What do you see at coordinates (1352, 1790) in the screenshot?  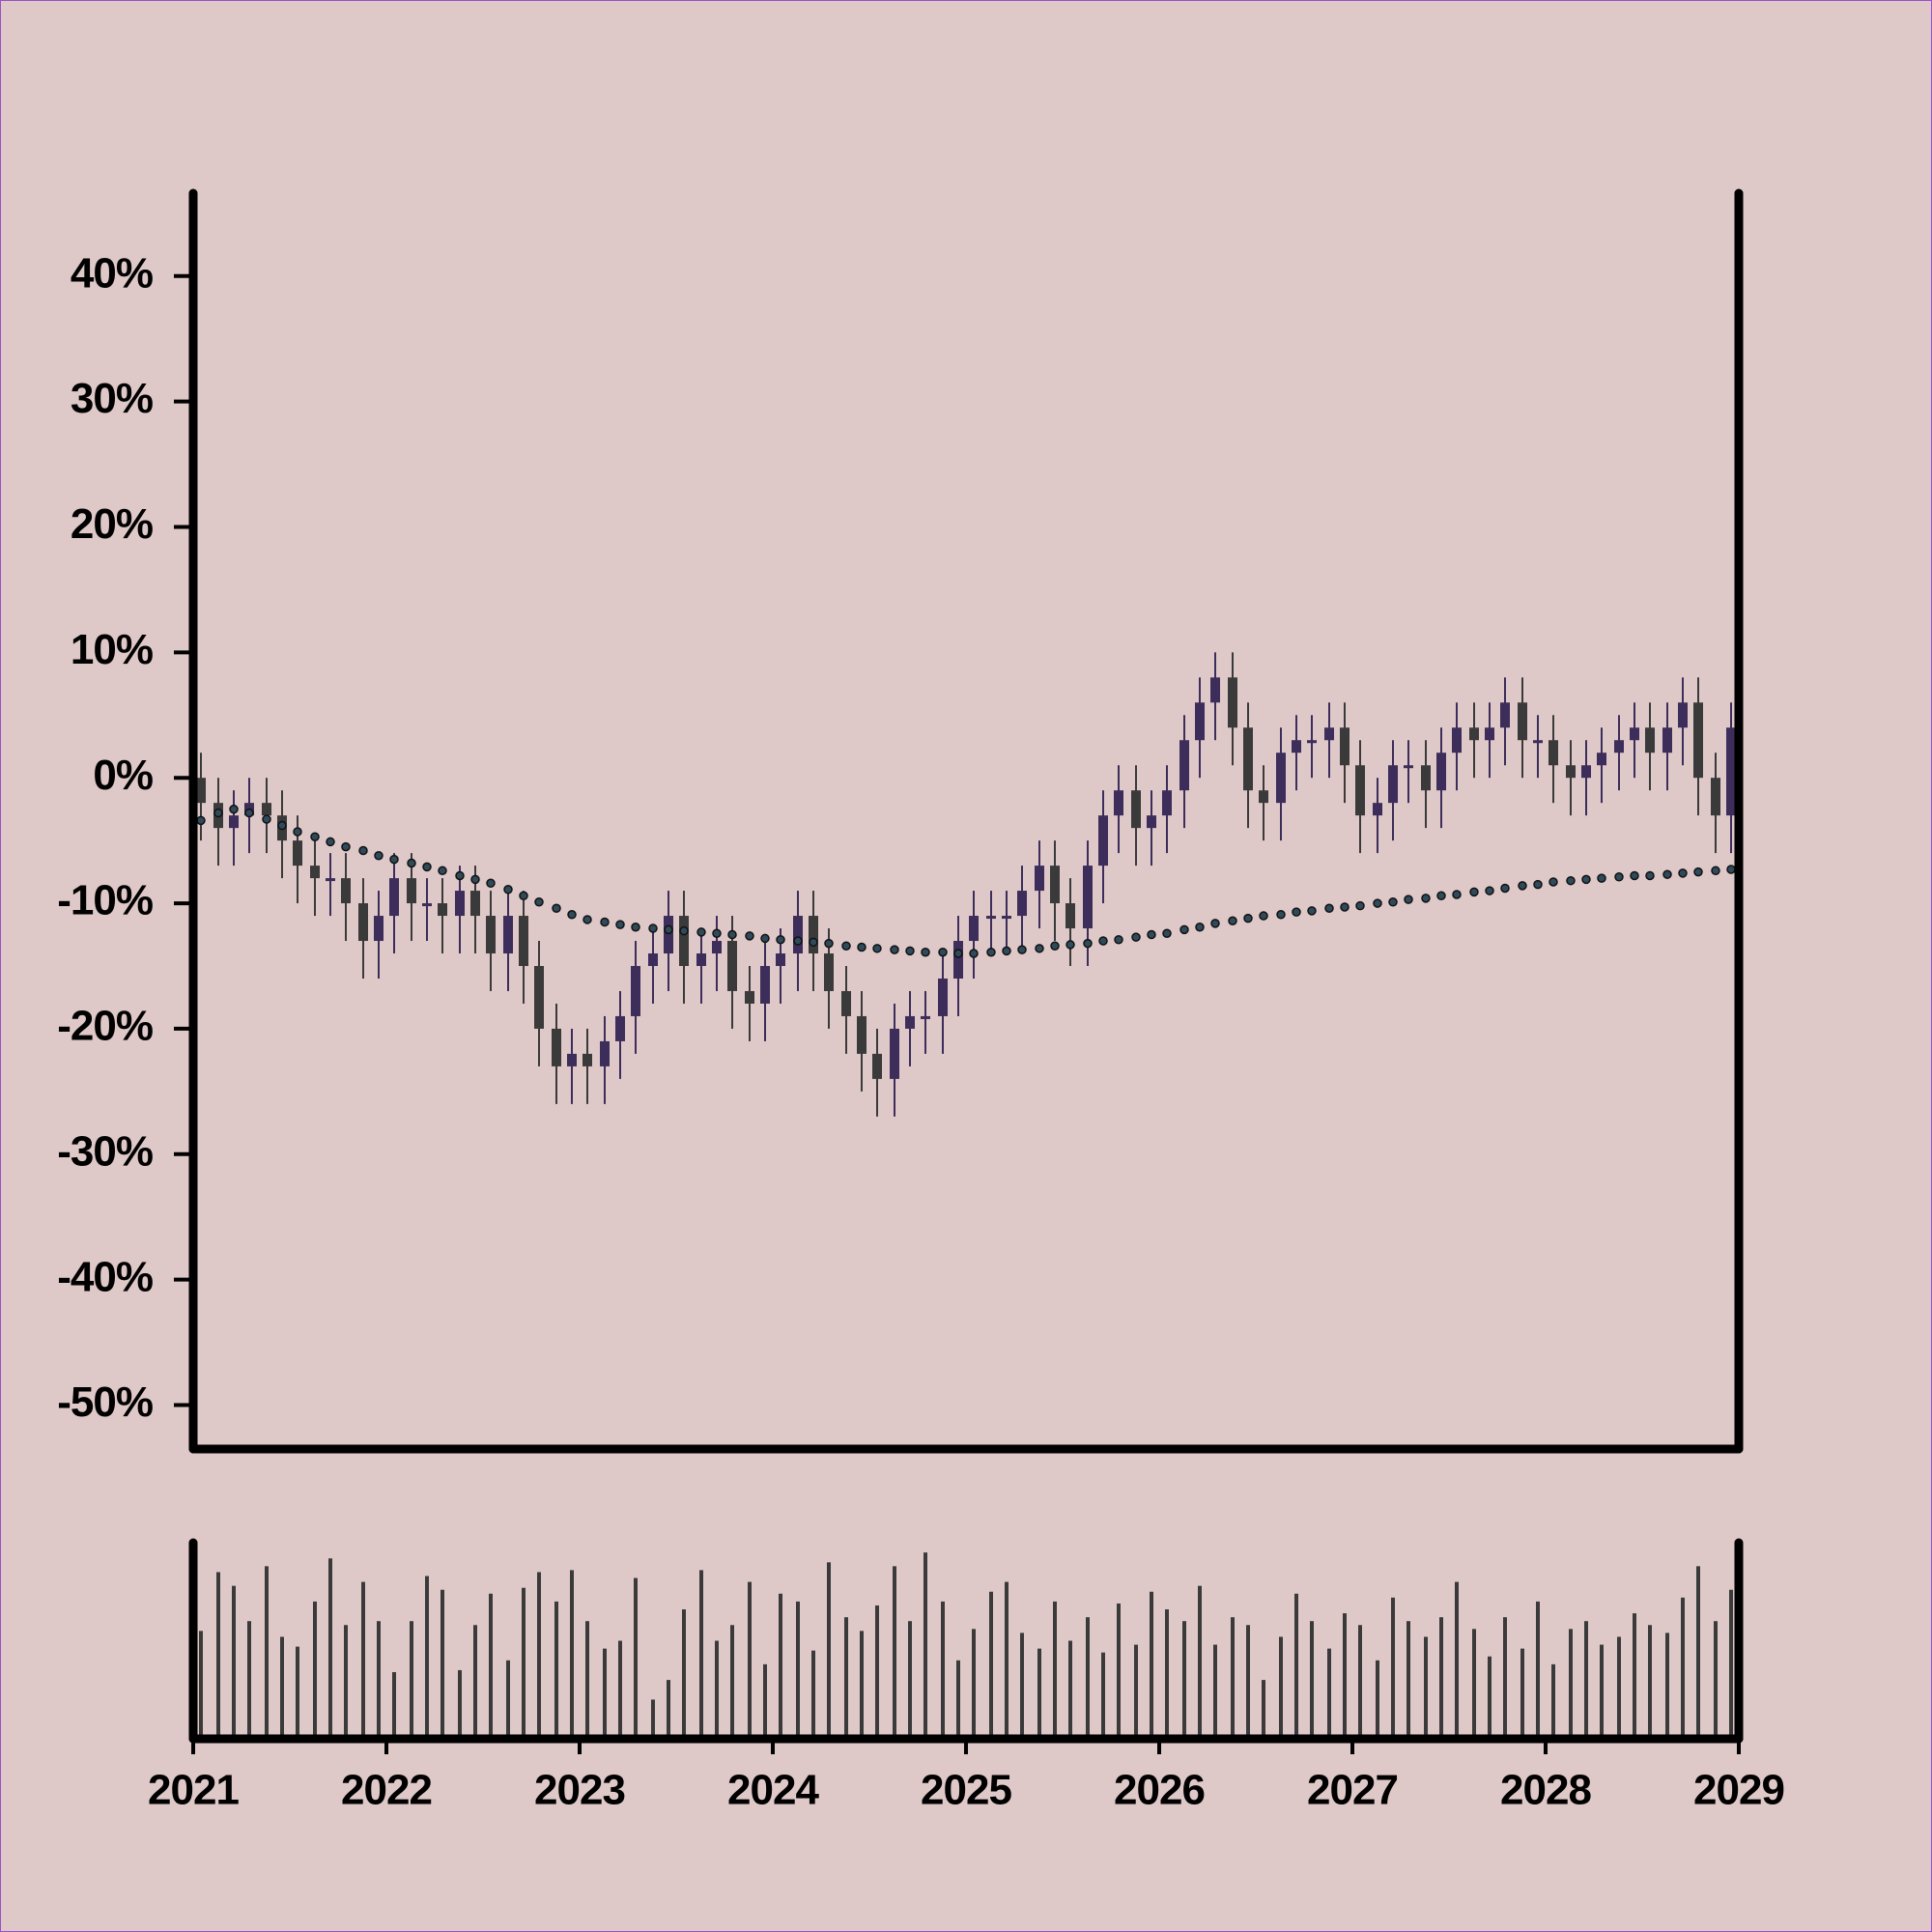 I see `x-tick-label: 2027` at bounding box center [1352, 1790].